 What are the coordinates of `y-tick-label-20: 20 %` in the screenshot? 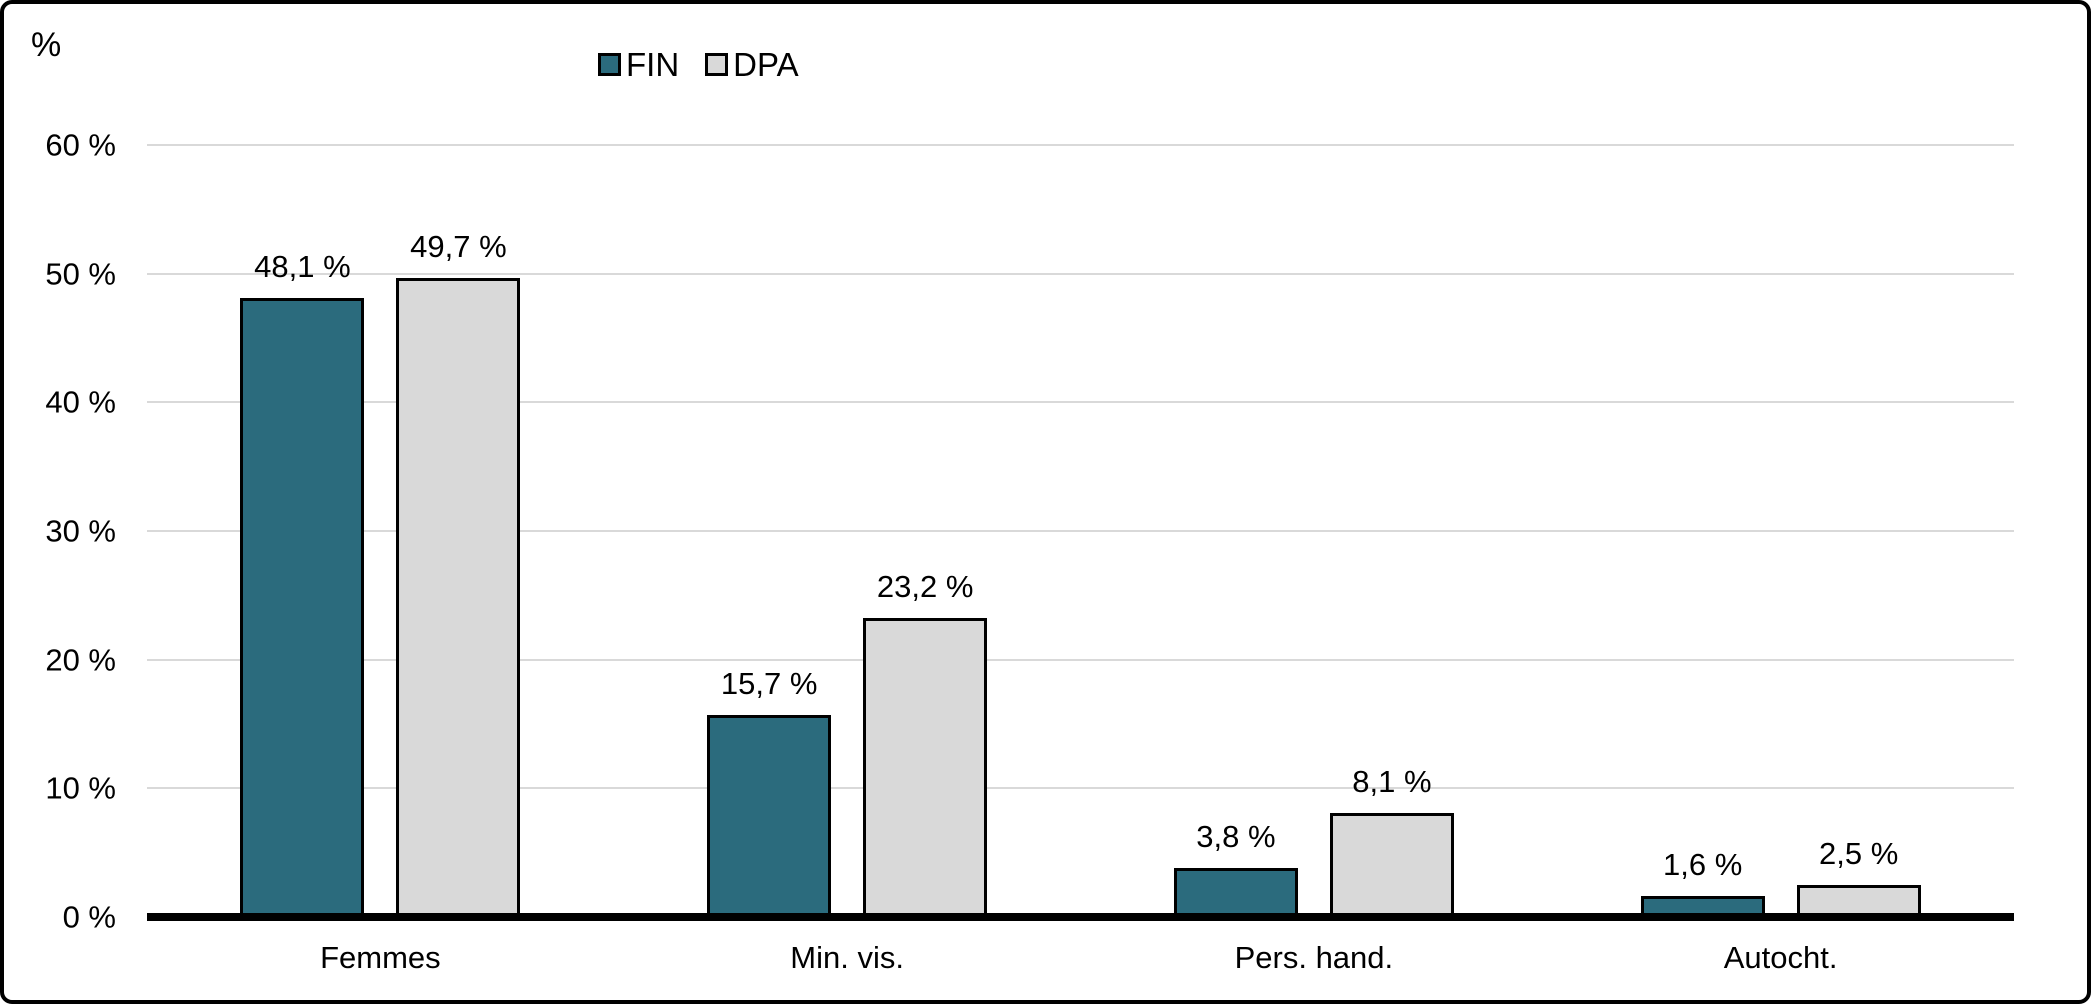 It's located at (80, 660).